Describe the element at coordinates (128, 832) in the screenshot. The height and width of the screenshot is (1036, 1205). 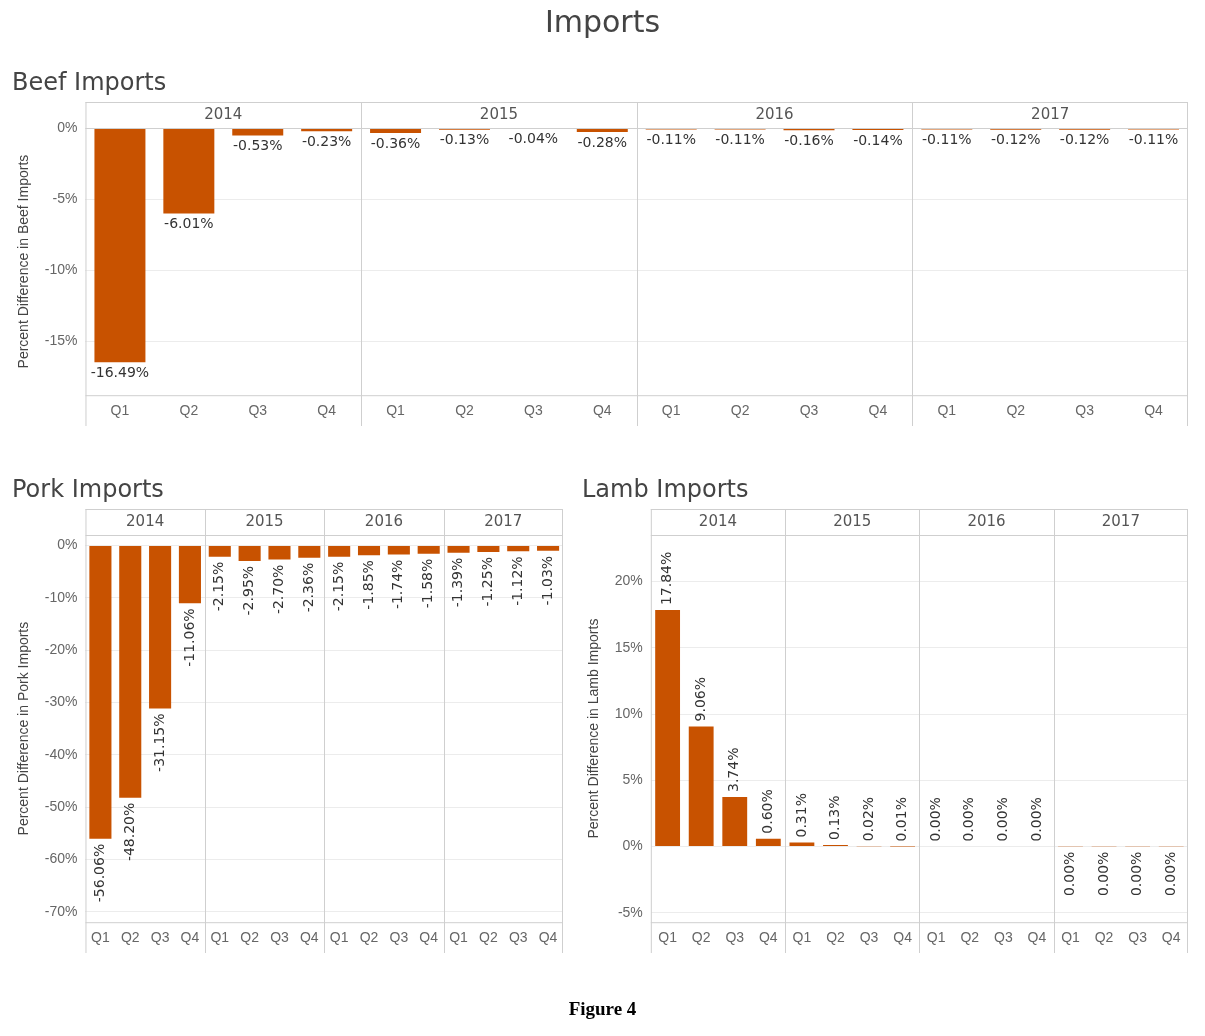
I see `data-label: -48.20%` at that location.